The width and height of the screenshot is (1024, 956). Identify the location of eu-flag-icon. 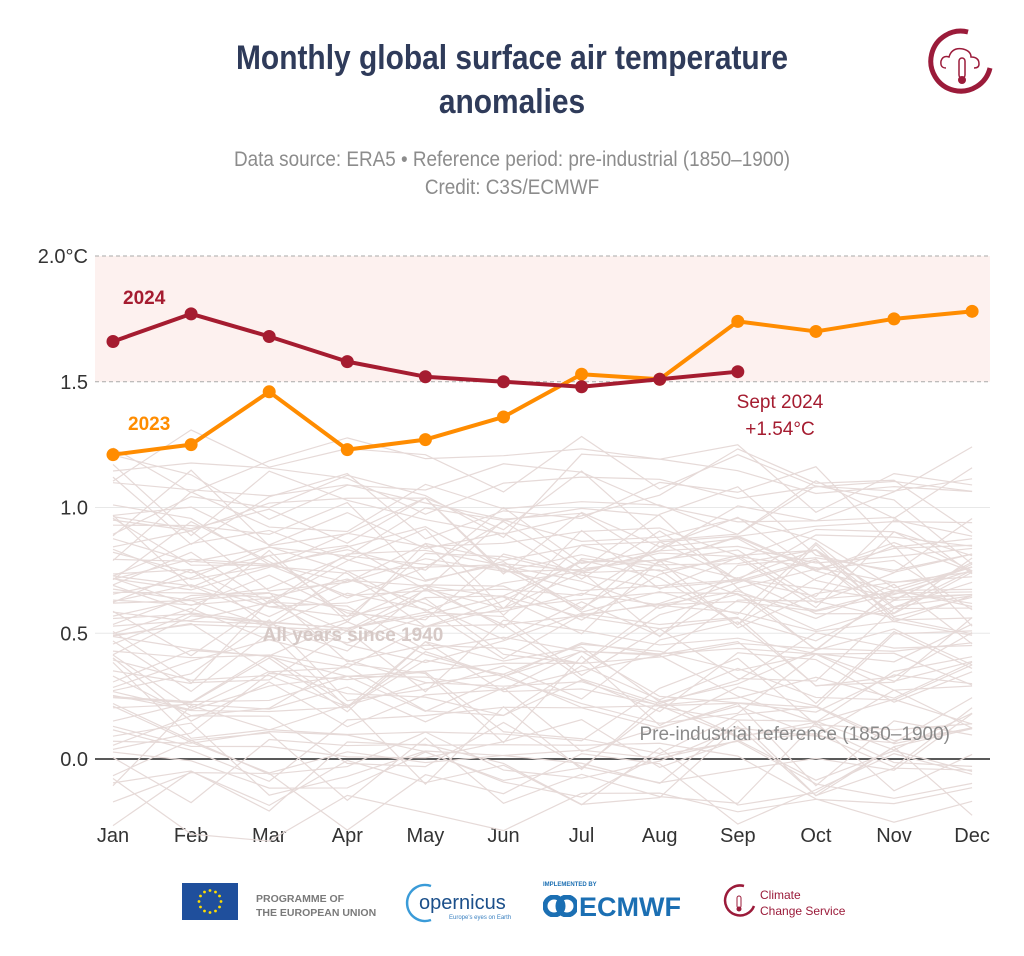
(210, 901).